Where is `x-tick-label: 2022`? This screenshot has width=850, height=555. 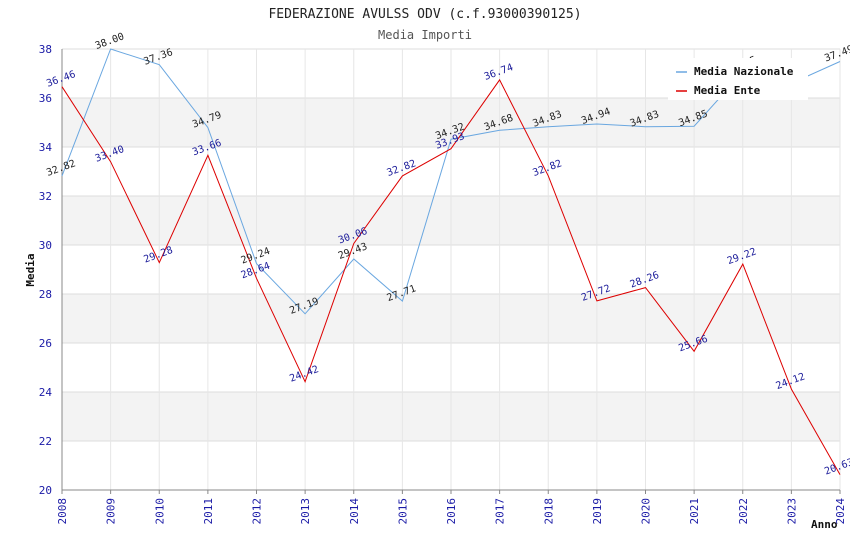
x-tick-label: 2022 is located at coordinates (743, 511).